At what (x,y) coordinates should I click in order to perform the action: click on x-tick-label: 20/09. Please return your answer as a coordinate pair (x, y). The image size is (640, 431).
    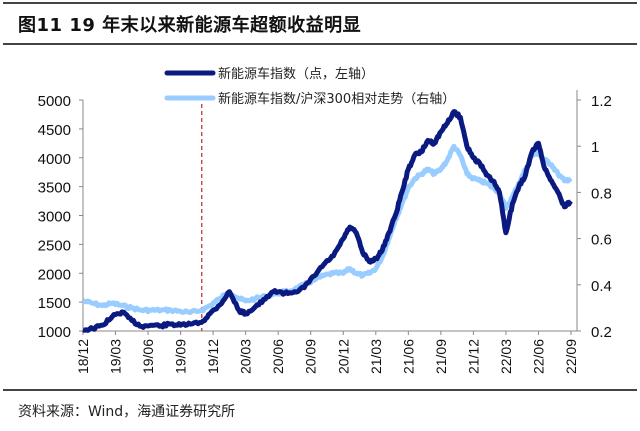
    Looking at the image, I should click on (311, 356).